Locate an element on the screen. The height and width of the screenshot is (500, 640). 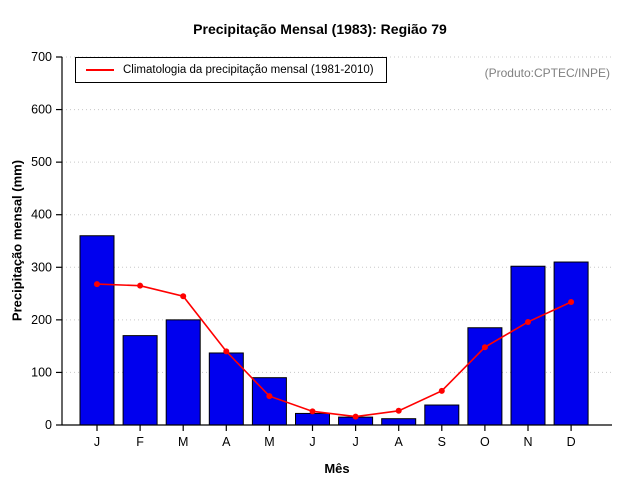
legend-line-sample is located at coordinates (100, 70).